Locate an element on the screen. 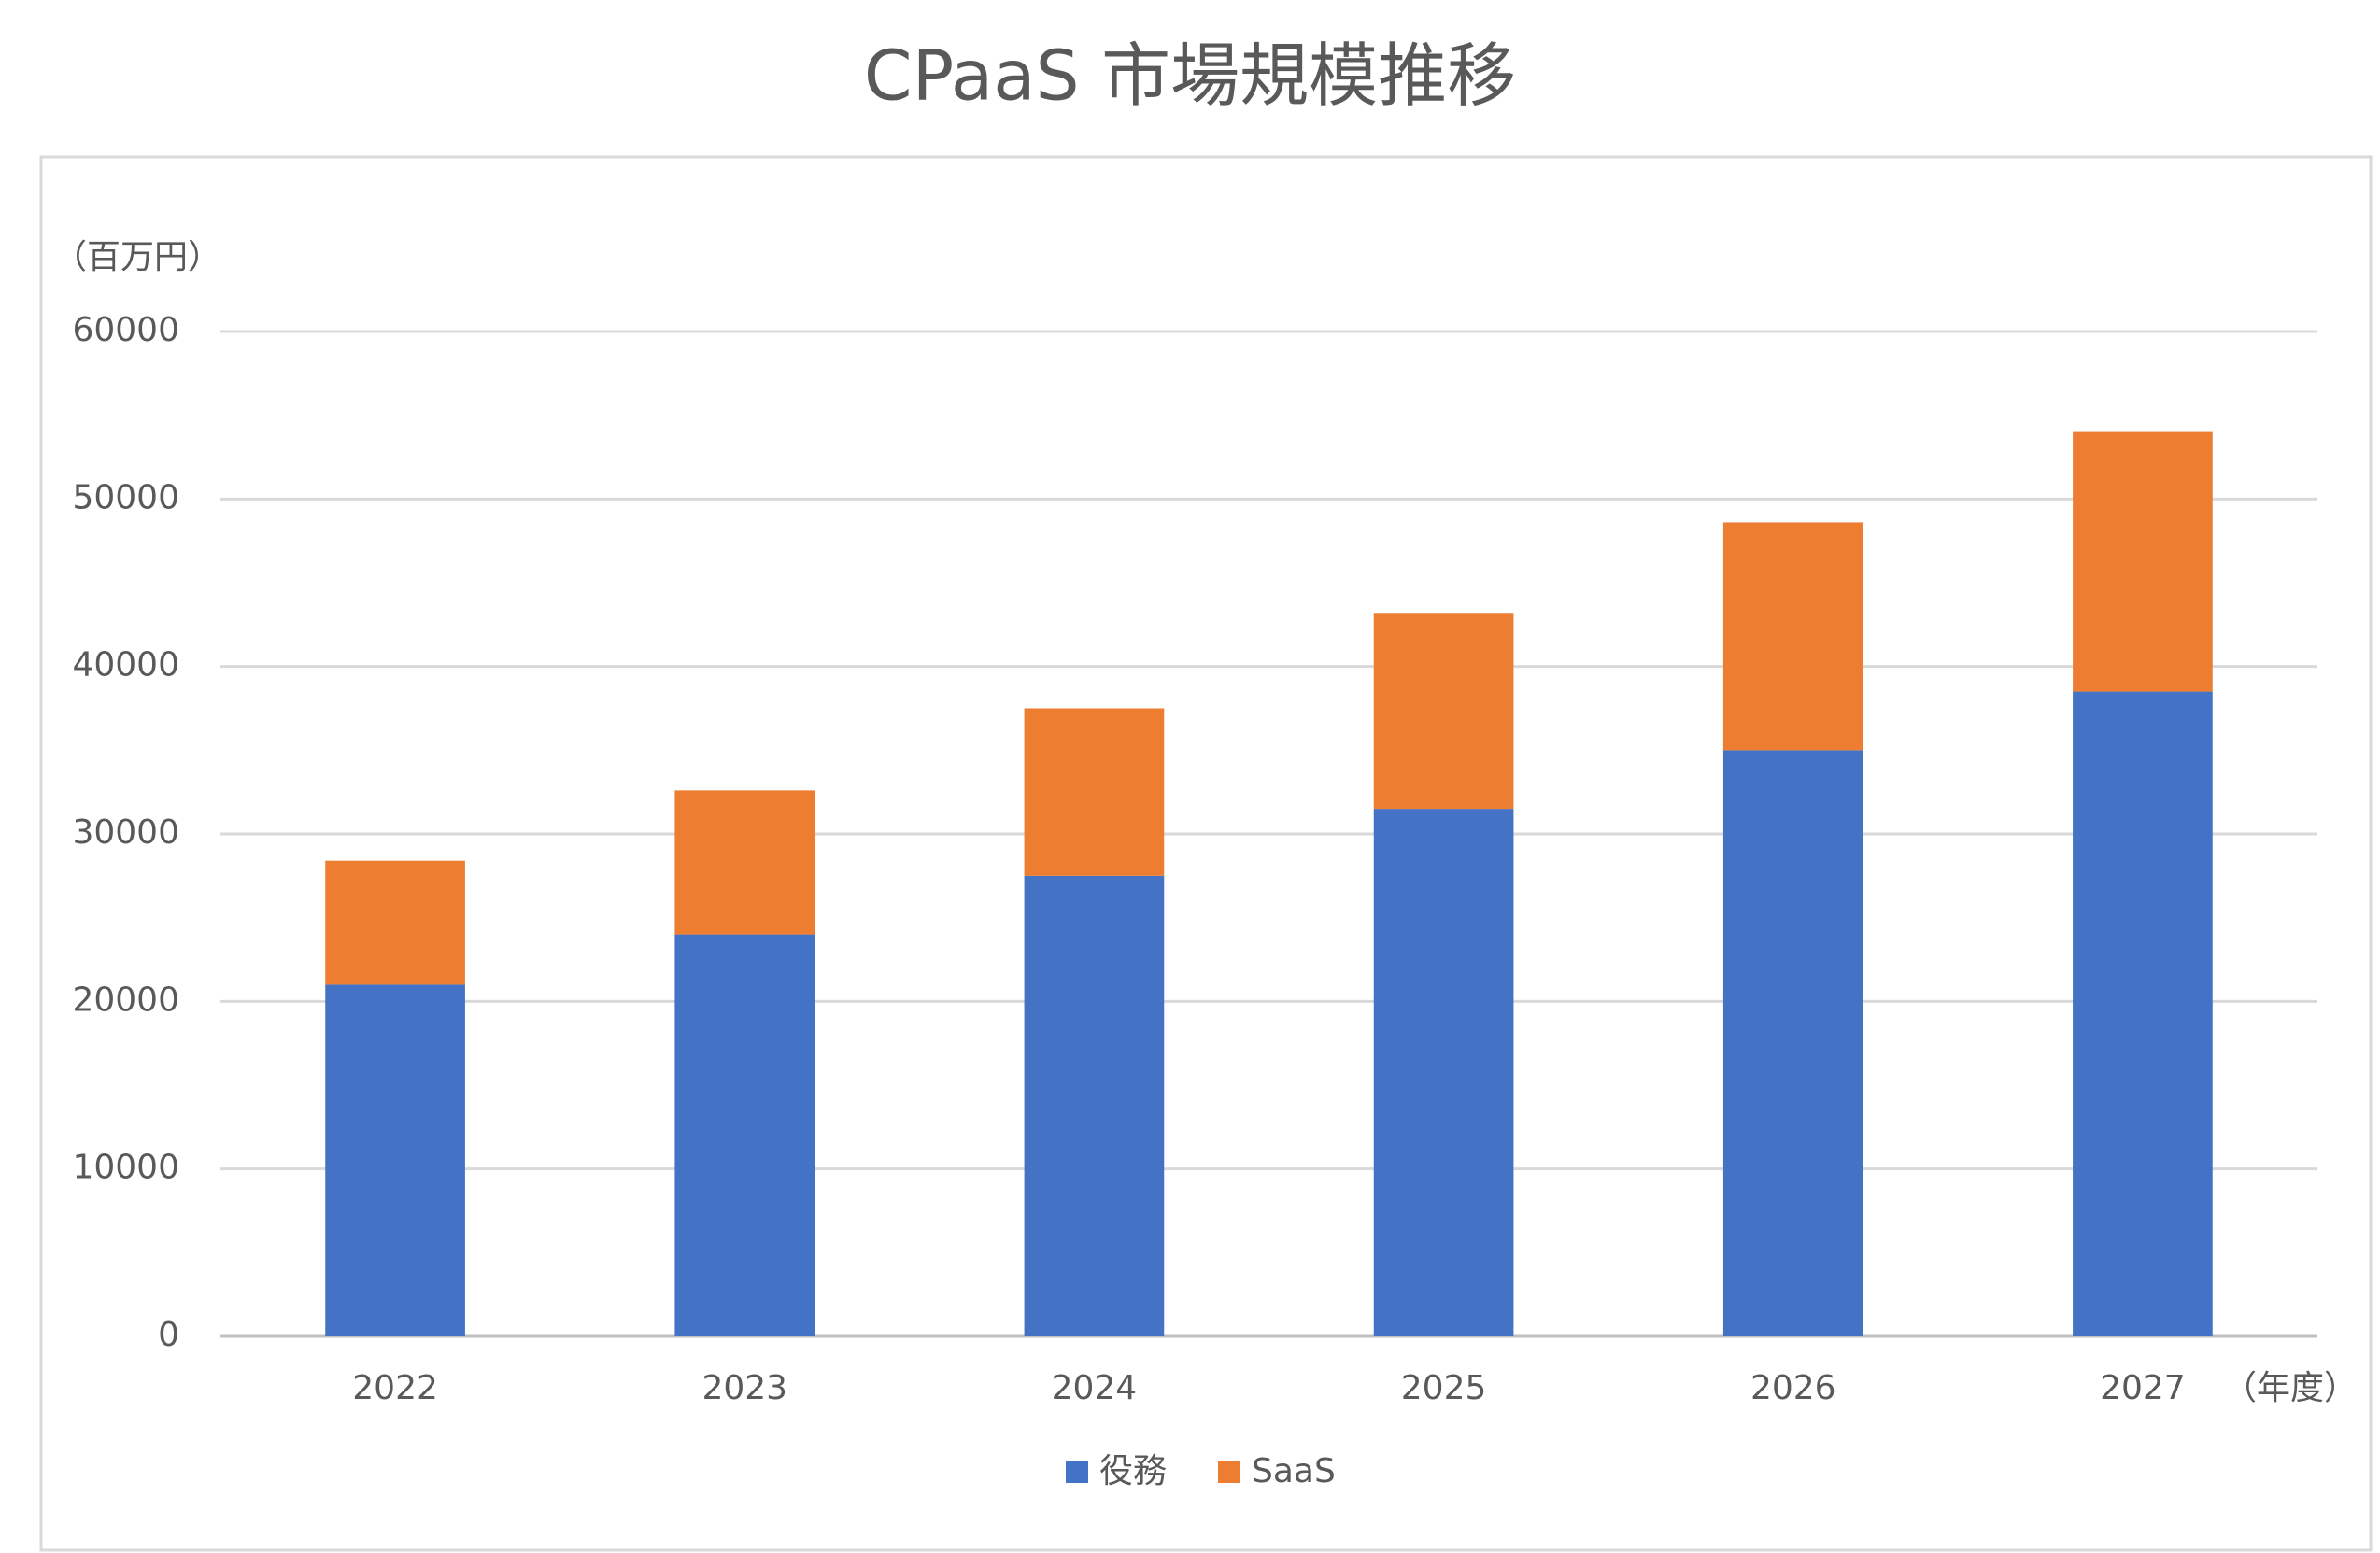  x-tick-label: 2027 is located at coordinates (2143, 1388).